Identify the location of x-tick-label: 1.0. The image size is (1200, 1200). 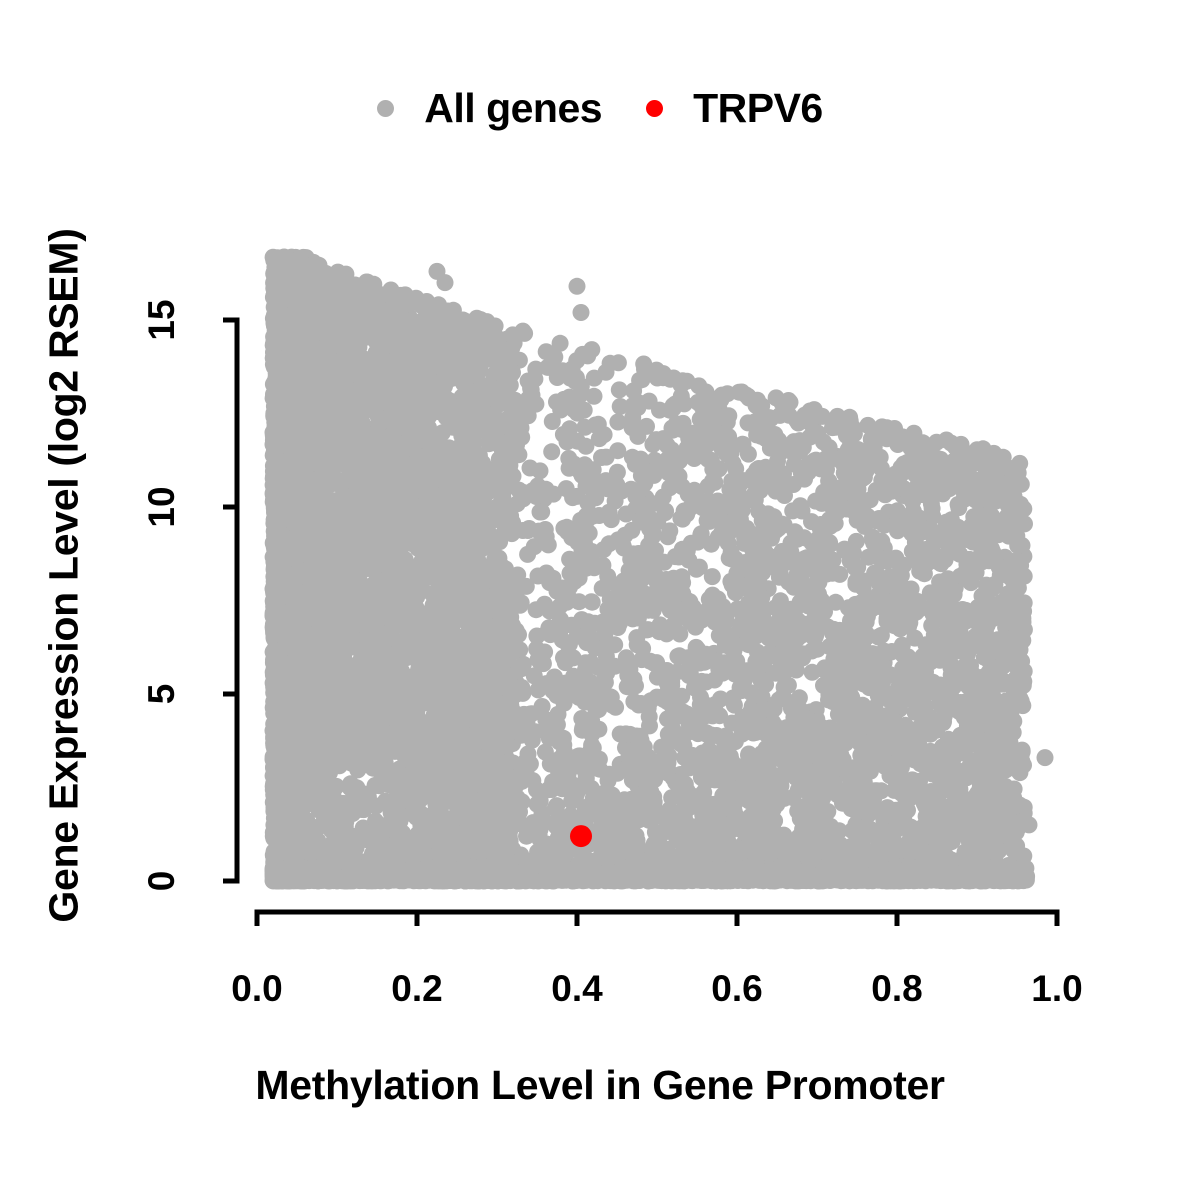
(1057, 988).